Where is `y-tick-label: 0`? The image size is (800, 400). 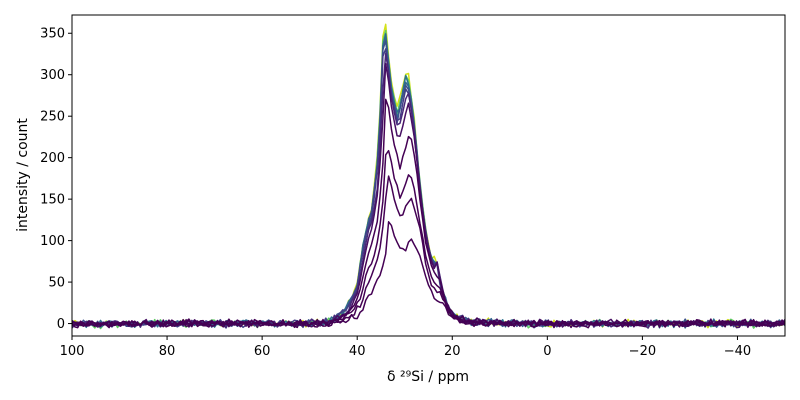 y-tick-label: 0 is located at coordinates (61, 324).